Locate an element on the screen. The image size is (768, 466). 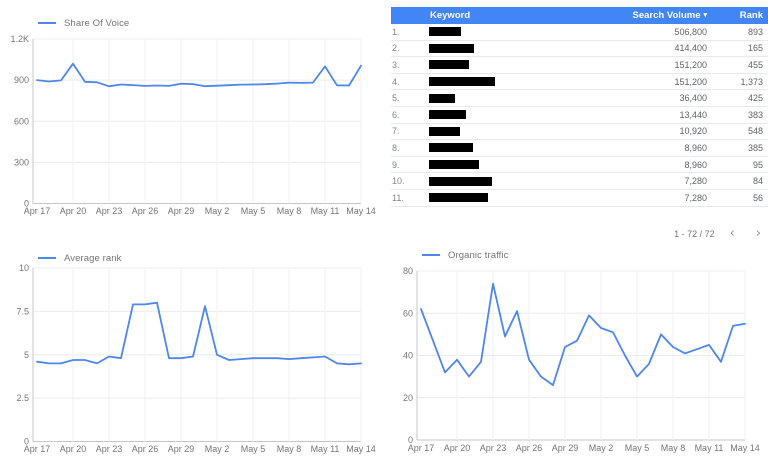
y-axis-label: 7.5 is located at coordinates (22, 311).